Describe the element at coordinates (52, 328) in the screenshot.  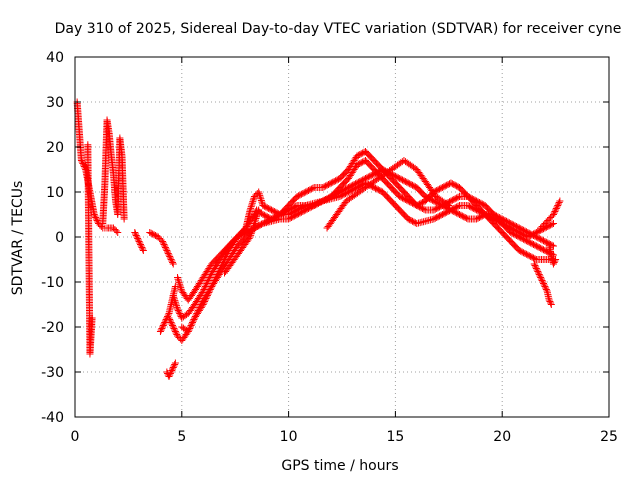
I see `y-tick-label: -20` at that location.